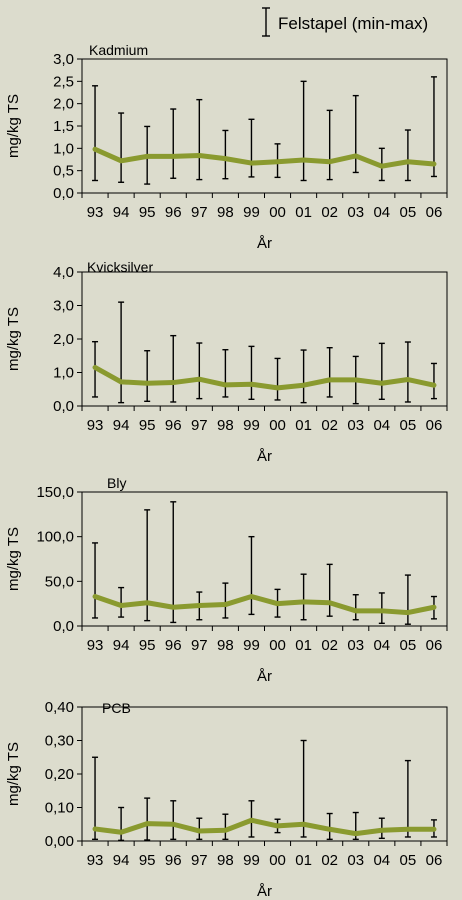 Image resolution: width=462 pixels, height=900 pixels. Describe the element at coordinates (59, 841) in the screenshot. I see `y-tick-label: 0,00` at that location.